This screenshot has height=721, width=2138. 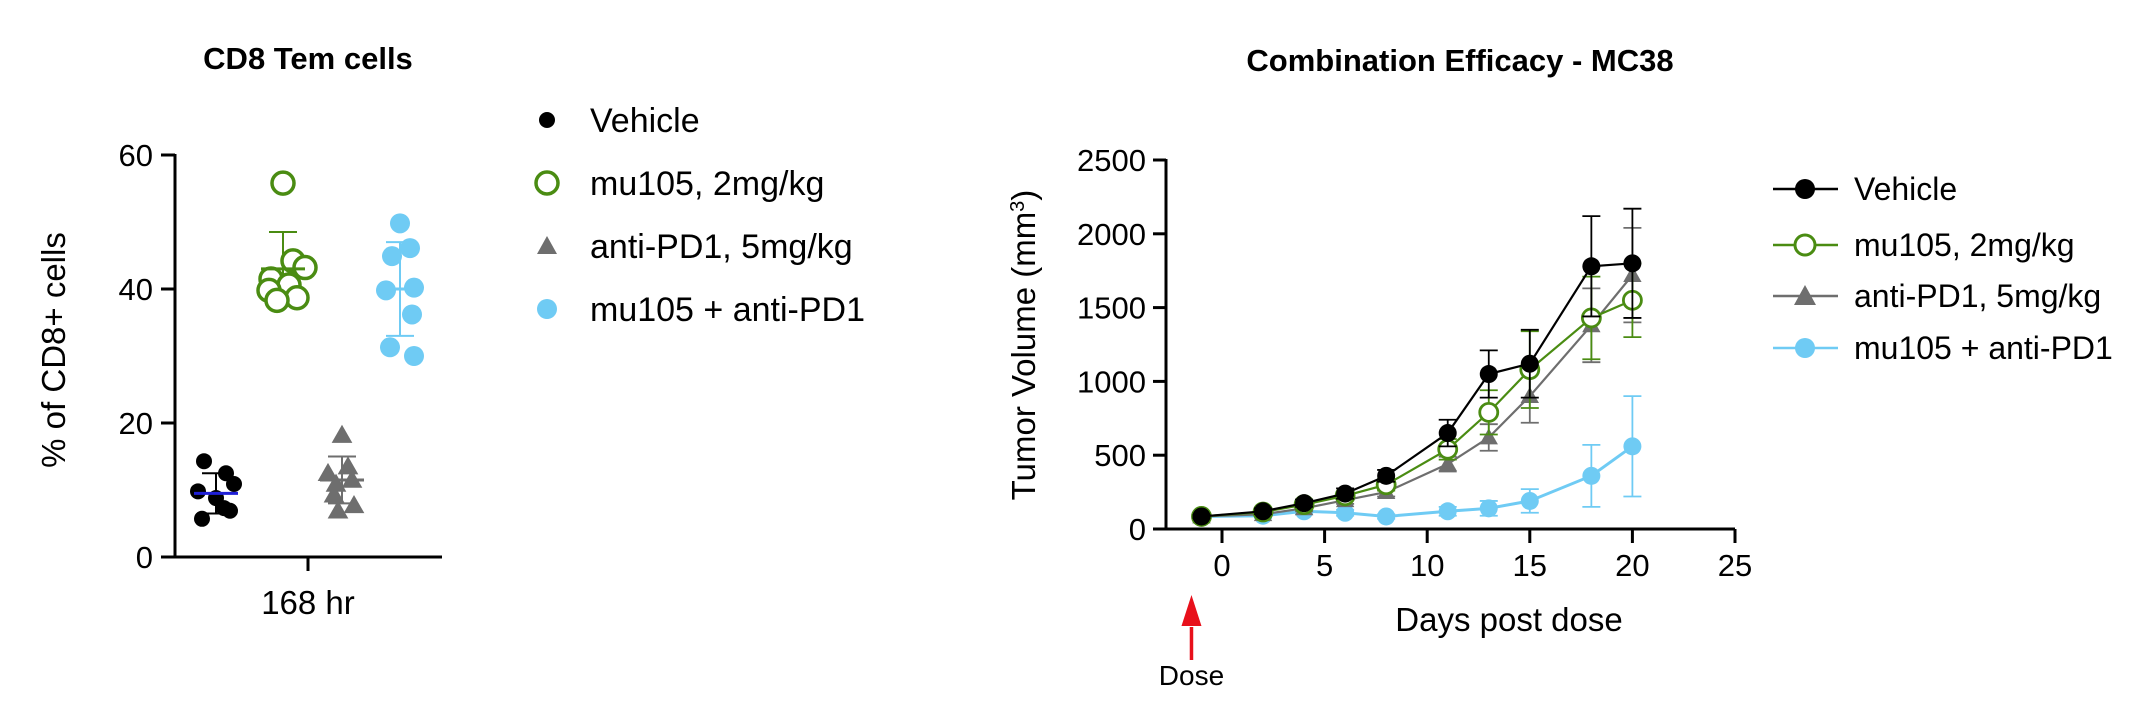 I want to click on left-legend-item-antipd1: anti-PD1, 5mg/kg, so click(x=695, y=247).